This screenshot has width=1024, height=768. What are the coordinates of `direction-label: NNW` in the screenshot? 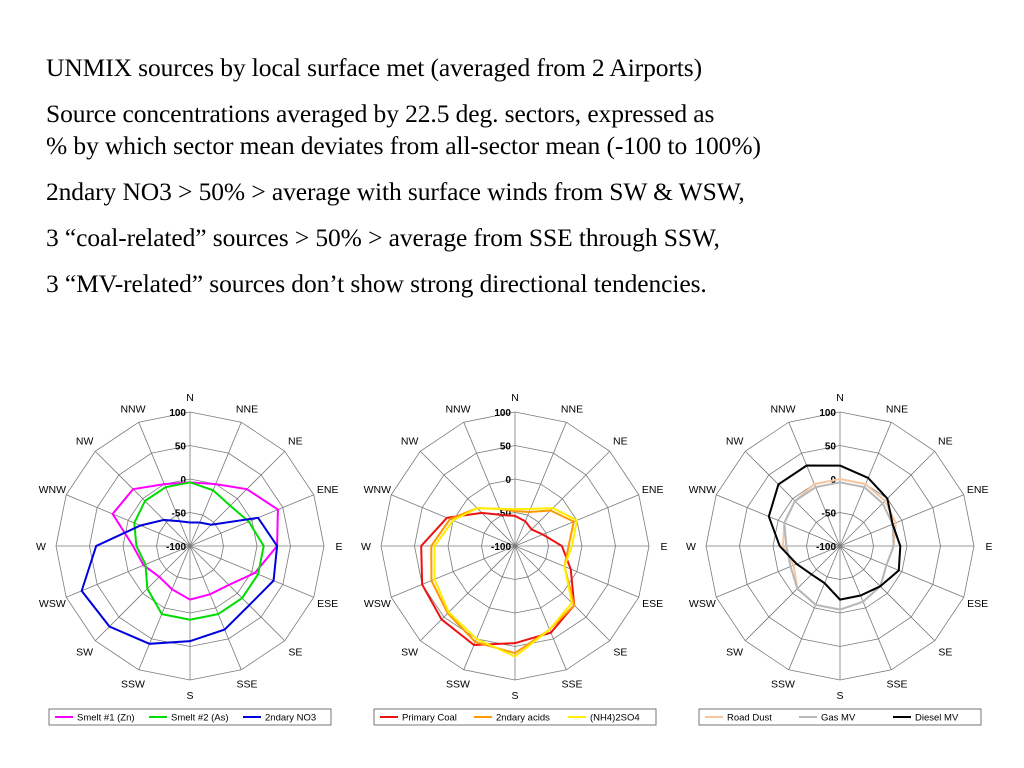 It's located at (782, 409).